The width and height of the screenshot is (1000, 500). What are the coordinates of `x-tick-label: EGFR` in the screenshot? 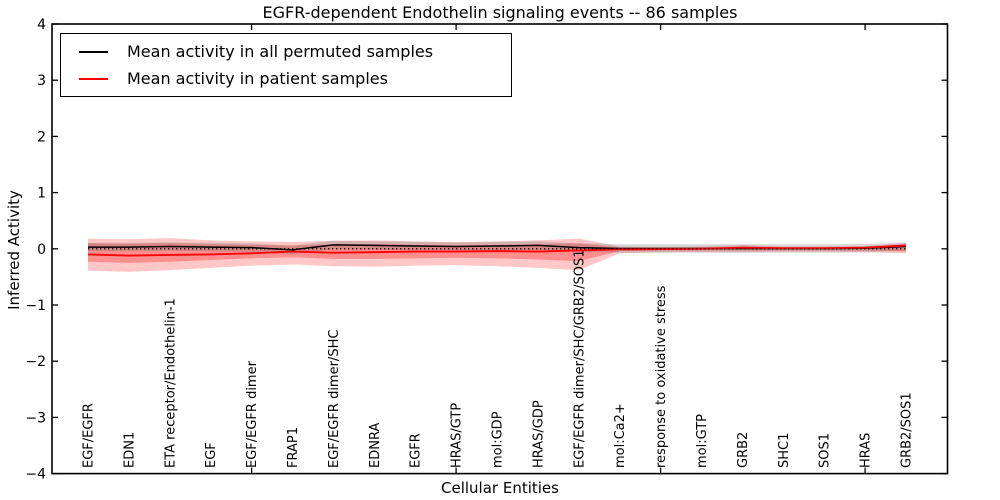 It's located at (416, 450).